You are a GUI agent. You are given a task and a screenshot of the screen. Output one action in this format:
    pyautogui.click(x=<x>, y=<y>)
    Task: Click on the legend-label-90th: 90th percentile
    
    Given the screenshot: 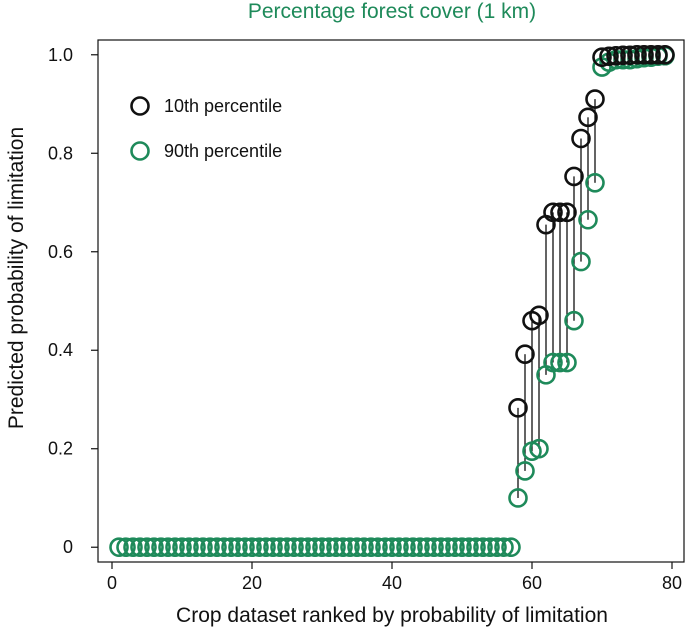 What is the action you would take?
    pyautogui.click(x=223, y=151)
    